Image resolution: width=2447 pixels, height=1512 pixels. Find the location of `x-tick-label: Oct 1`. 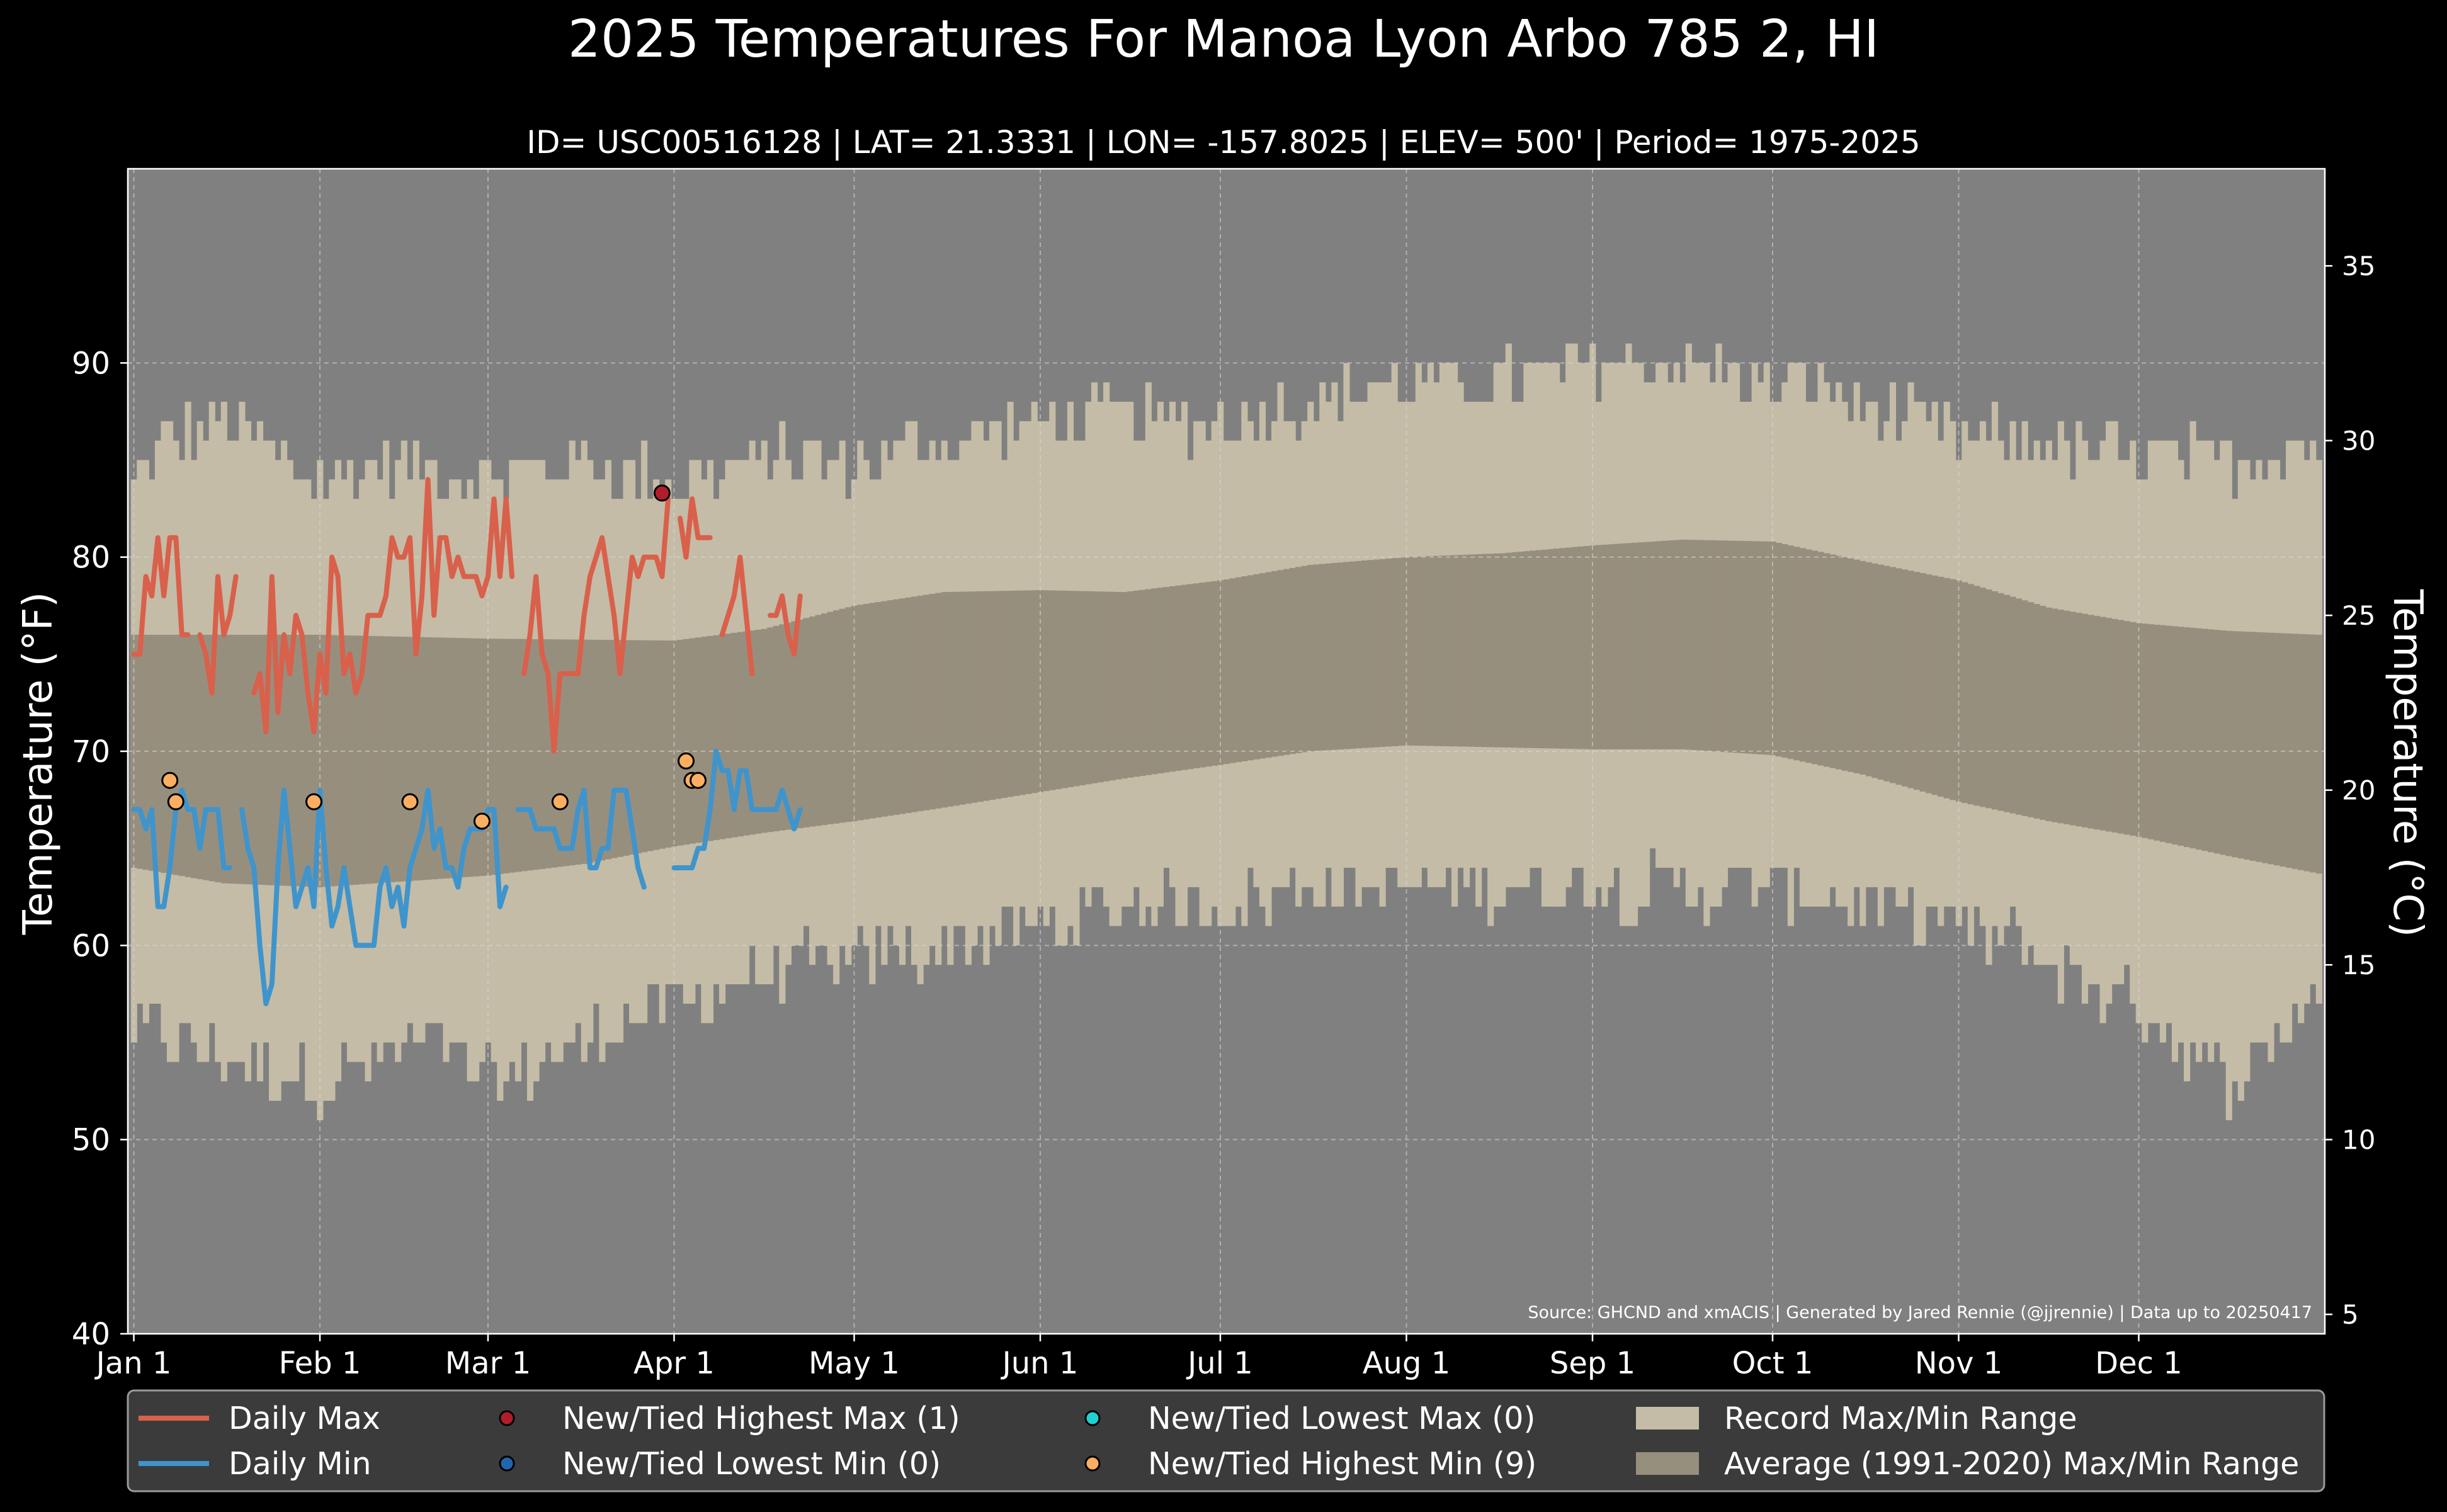

x-tick-label: Oct 1 is located at coordinates (1773, 1363).